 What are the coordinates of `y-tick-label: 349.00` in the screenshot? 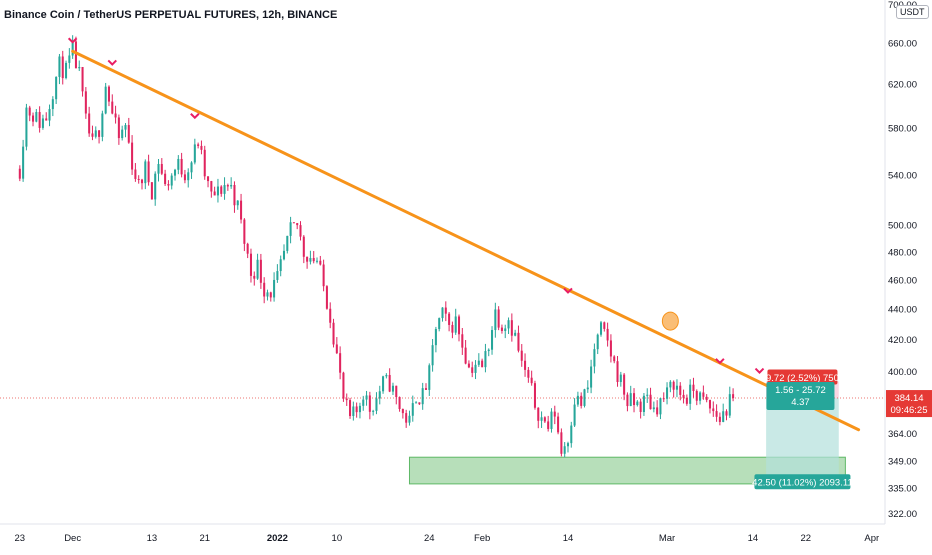 It's located at (902, 461).